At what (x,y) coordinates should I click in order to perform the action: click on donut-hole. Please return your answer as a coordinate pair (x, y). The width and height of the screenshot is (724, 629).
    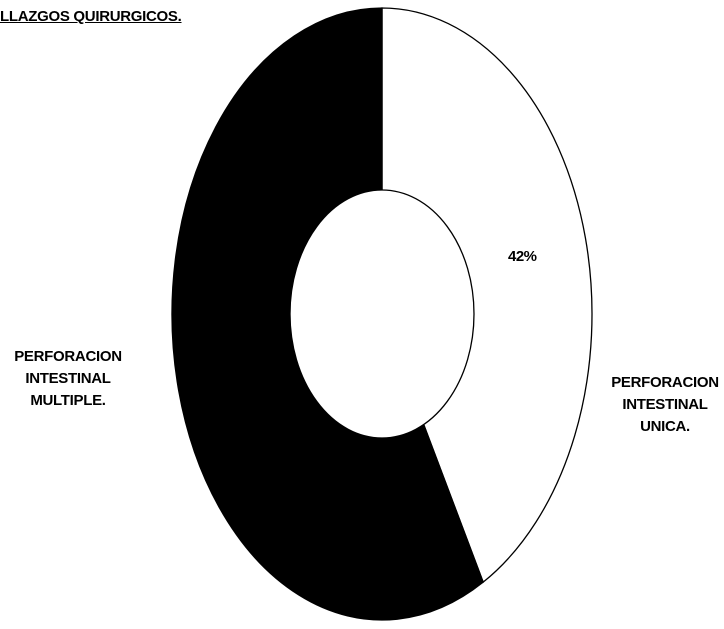
    Looking at the image, I should click on (382, 314).